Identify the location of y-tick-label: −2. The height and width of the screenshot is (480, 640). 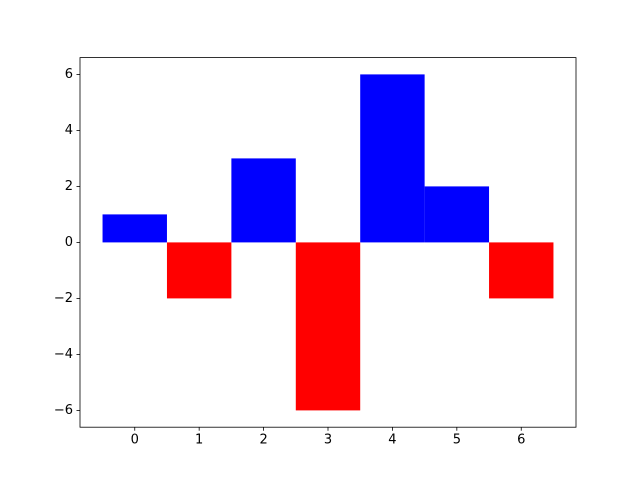
(63, 298).